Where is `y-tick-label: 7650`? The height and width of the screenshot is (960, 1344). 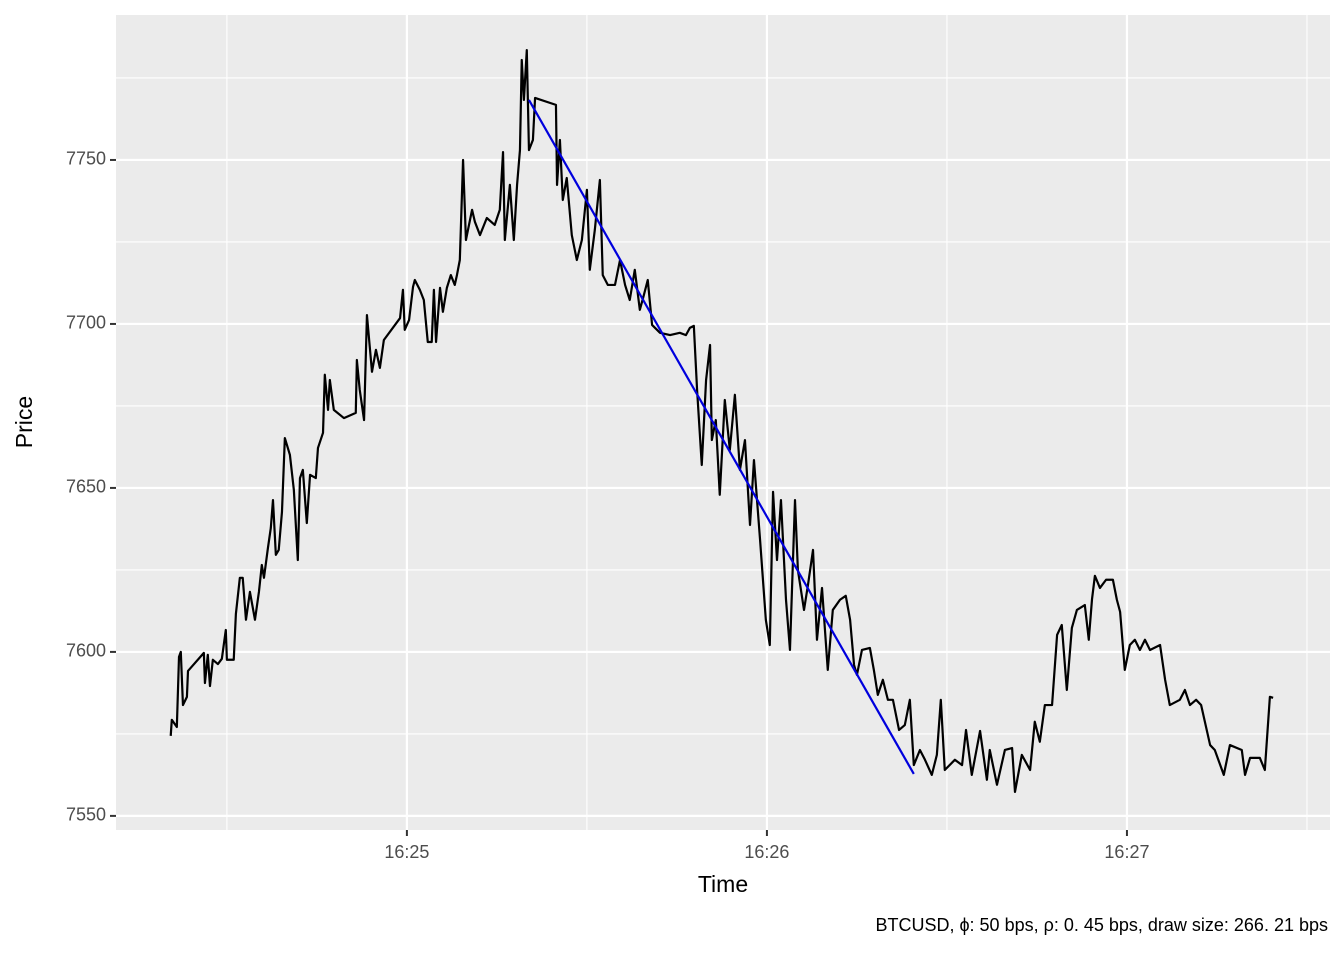
y-tick-label: 7650 is located at coordinates (86, 487).